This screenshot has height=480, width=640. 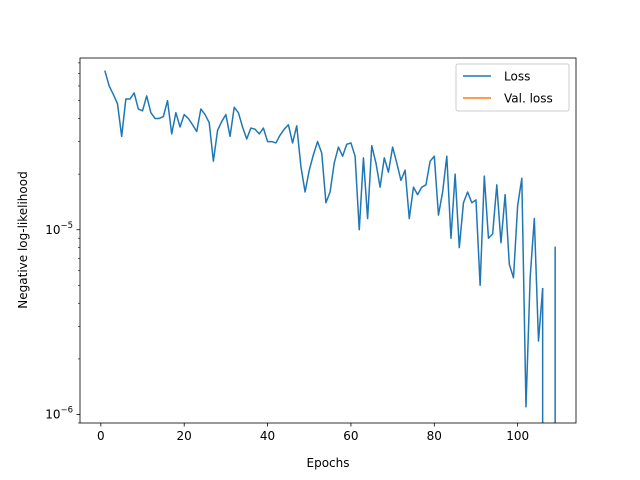 What do you see at coordinates (517, 436) in the screenshot?
I see `x-tick-label: 100` at bounding box center [517, 436].